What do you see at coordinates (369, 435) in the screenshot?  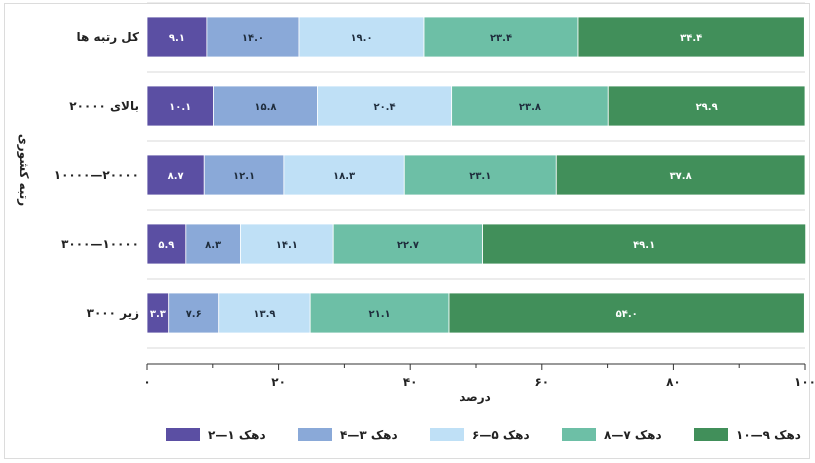 I see `legend-label: دهک ۳—۴` at bounding box center [369, 435].